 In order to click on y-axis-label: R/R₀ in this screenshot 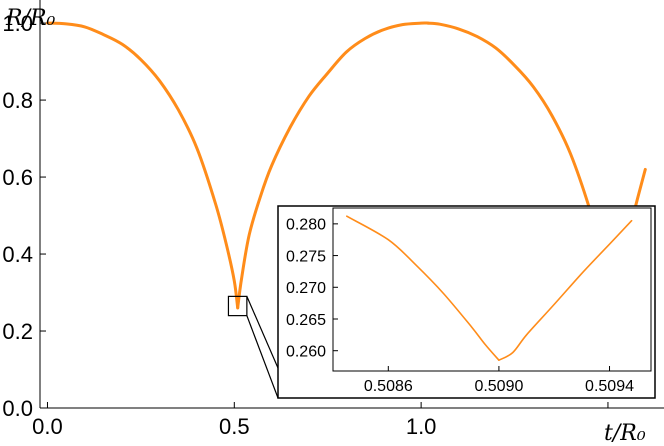, I will do `click(30, 18)`.